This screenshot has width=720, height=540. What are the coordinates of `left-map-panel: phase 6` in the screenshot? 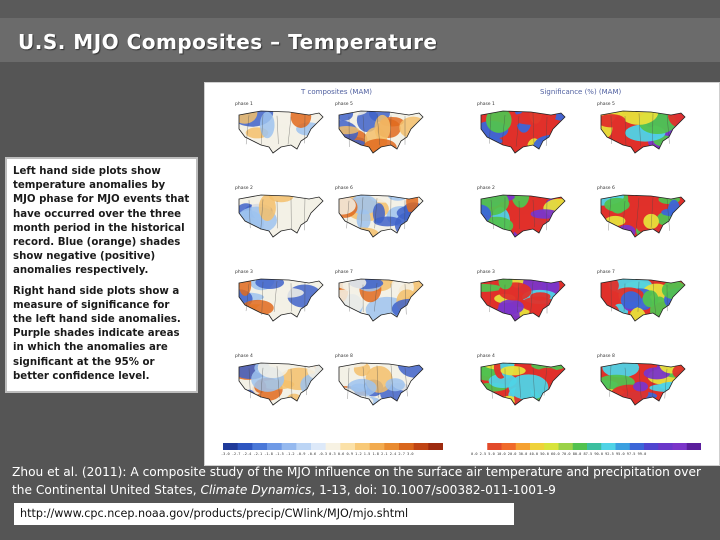 It's located at (381, 216).